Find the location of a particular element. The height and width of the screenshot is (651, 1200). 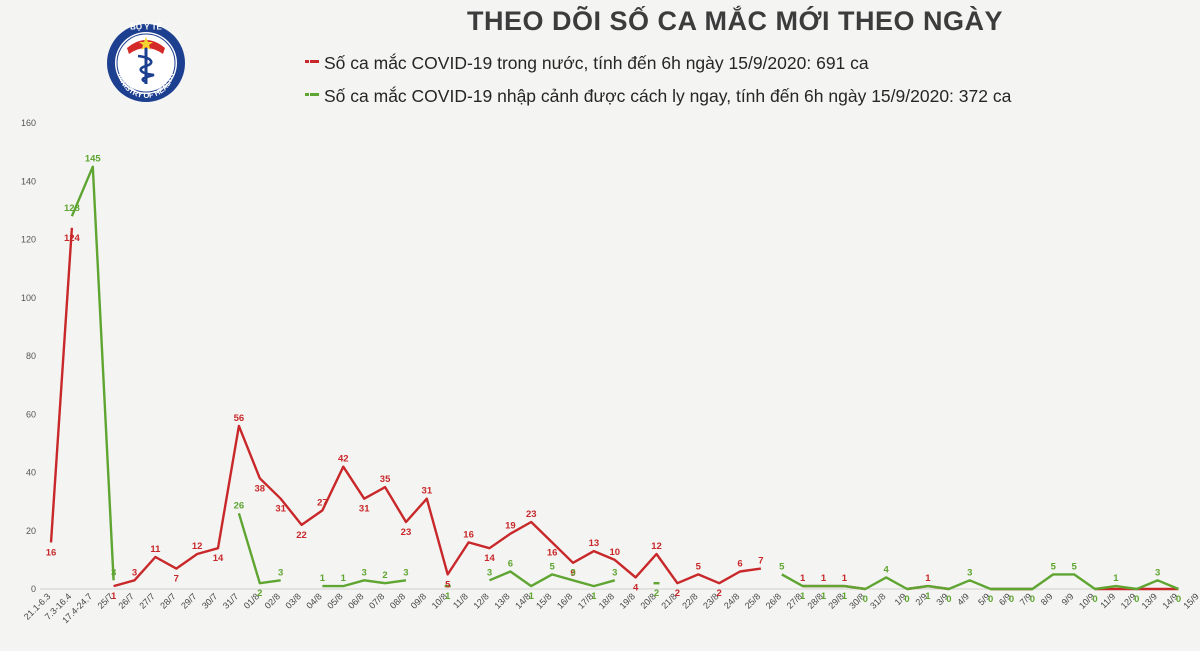

y-tick-label: 0 is located at coordinates (33, 589).